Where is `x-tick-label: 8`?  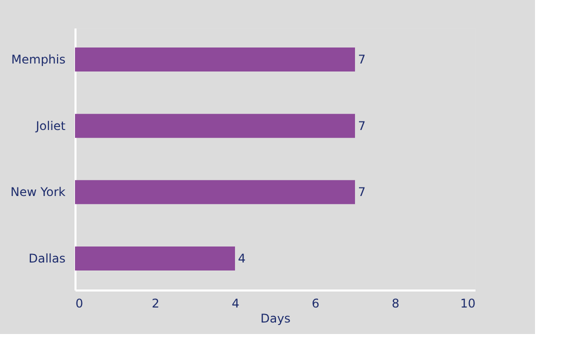
x-tick-label: 8 is located at coordinates (396, 303).